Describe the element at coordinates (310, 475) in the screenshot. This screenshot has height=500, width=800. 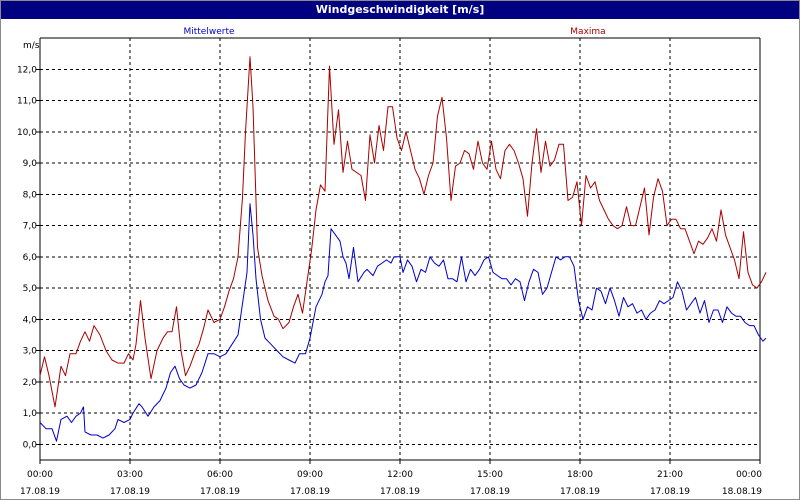
I see `x-tick-time-label: 09:00` at that location.